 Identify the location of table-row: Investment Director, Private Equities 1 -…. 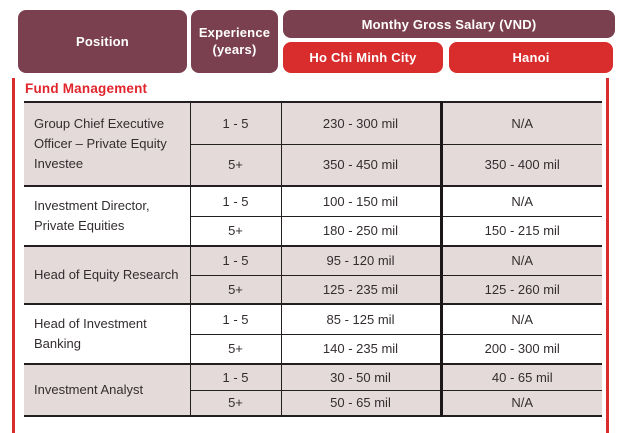
(313, 215).